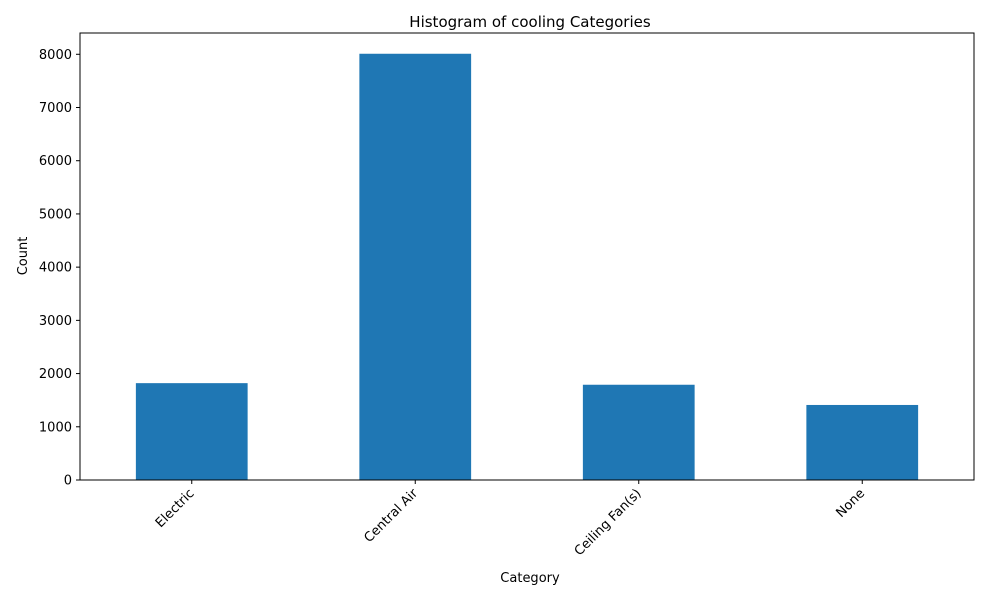 The width and height of the screenshot is (1000, 600). Describe the element at coordinates (55, 268) in the screenshot. I see `y-tick-label: 4000` at that location.